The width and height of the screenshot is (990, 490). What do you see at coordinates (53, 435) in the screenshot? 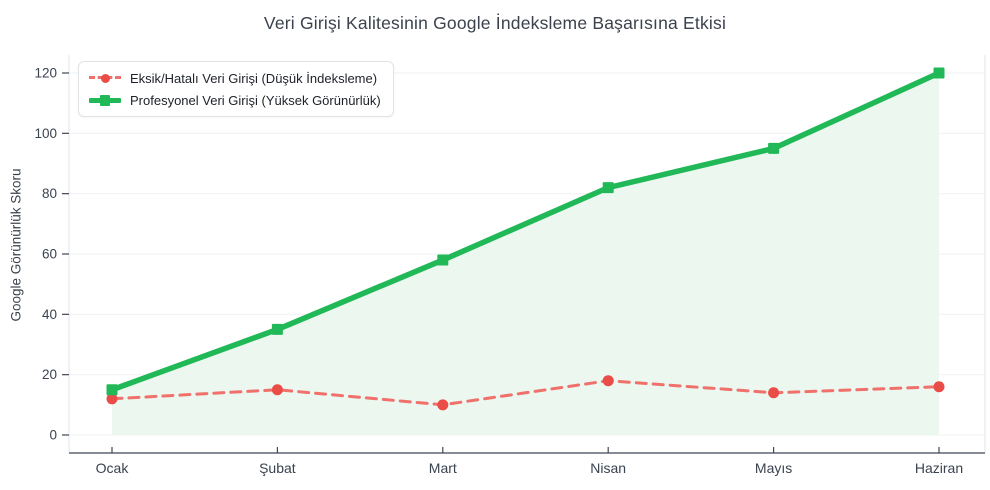
I see `y-tick-label: 0` at bounding box center [53, 435].